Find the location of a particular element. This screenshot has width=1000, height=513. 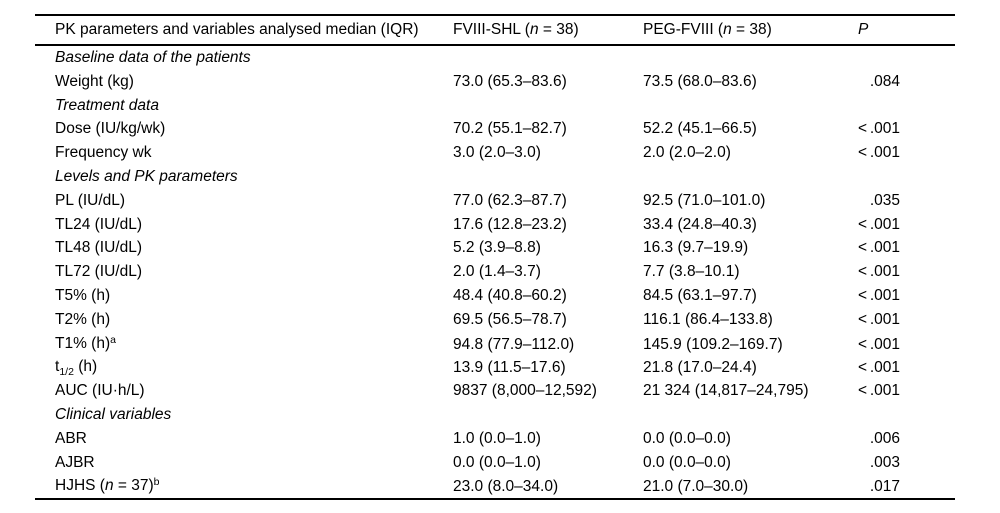

section-label: Treatment data is located at coordinates (244, 106).